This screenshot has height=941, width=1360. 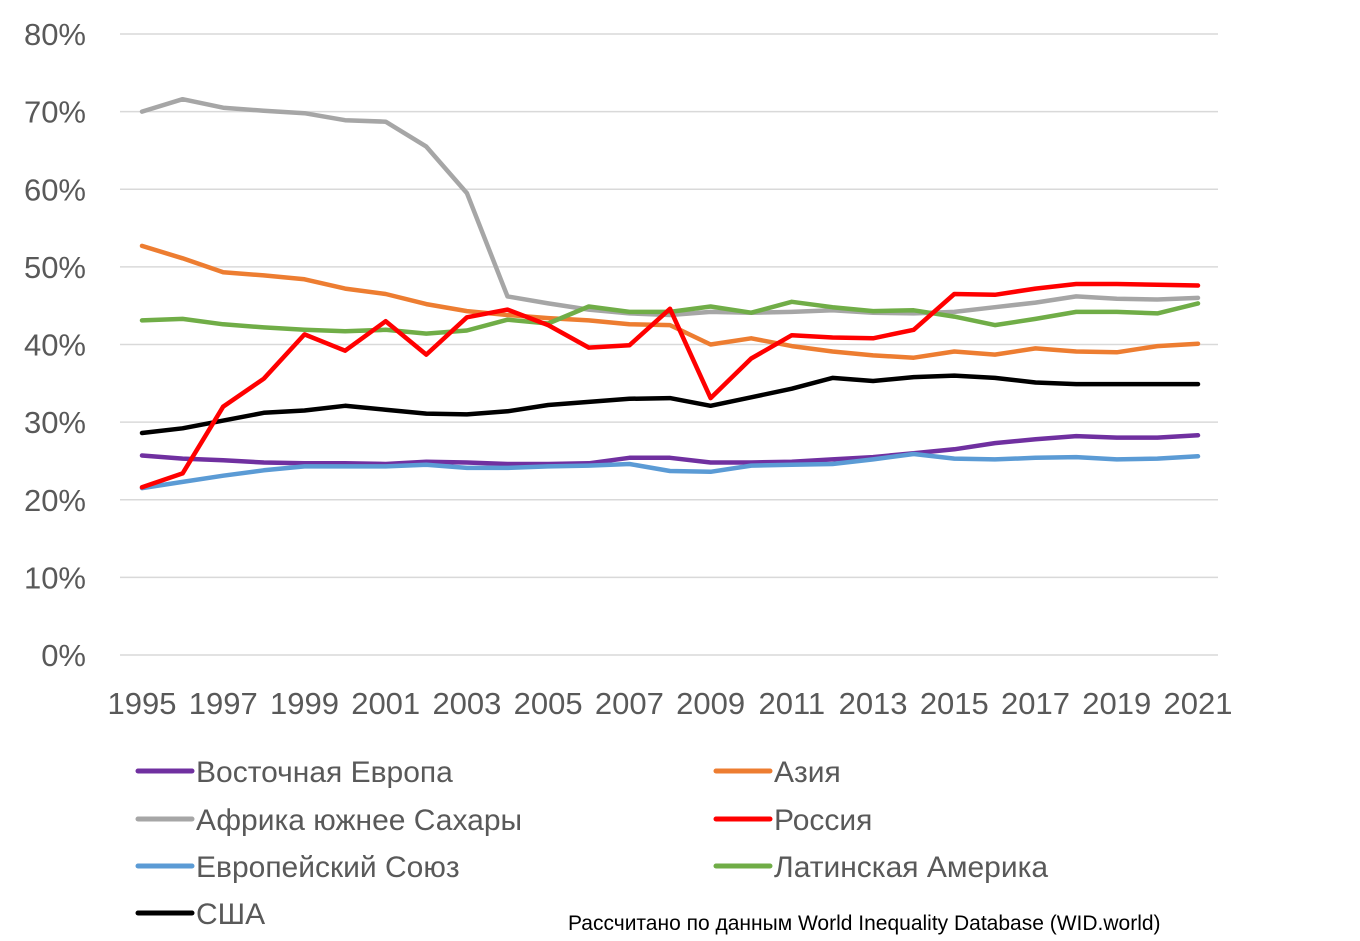 I want to click on y-tick-label: 60%, so click(x=55, y=189).